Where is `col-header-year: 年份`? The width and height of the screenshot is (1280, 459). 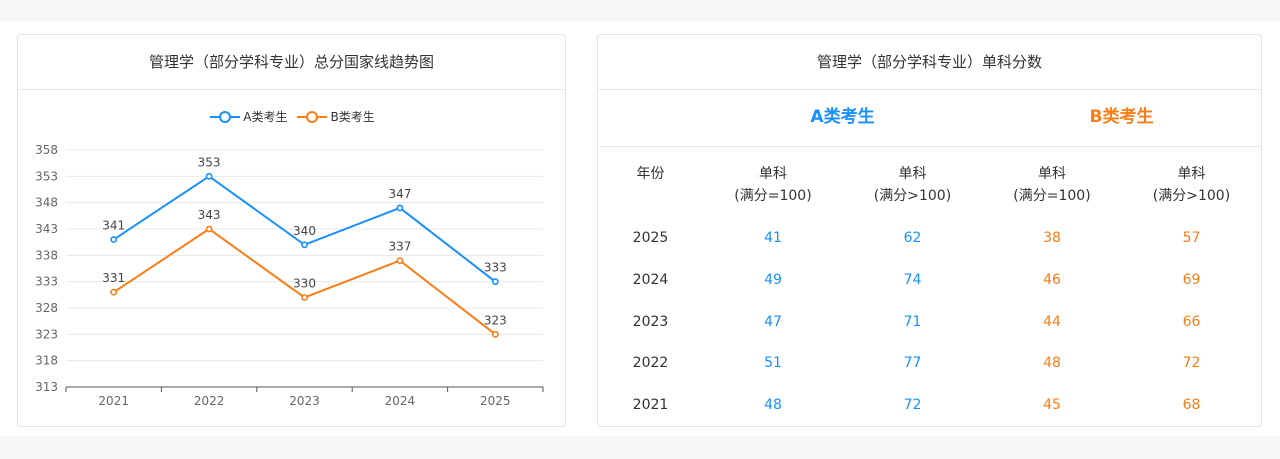 col-header-year: 年份 is located at coordinates (650, 174).